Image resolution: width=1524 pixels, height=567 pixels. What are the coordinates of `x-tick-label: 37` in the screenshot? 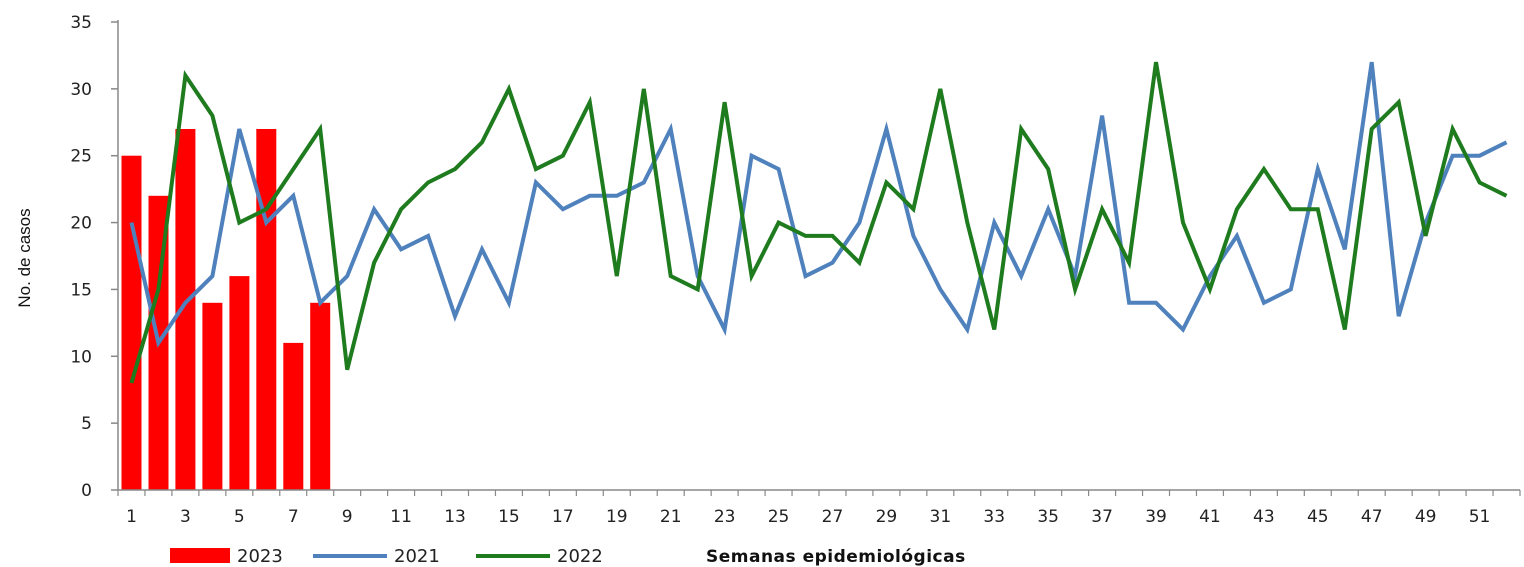 It's located at (1102, 517).